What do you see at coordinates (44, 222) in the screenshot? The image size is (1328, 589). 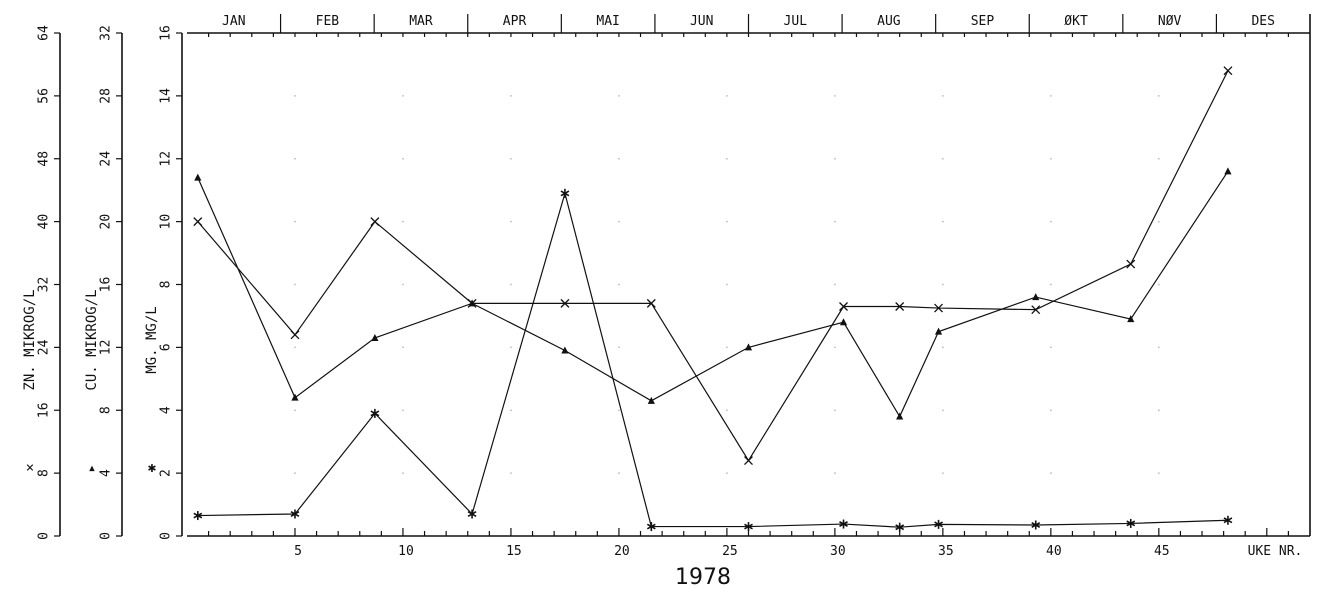 I see `y-tick-label: 40` at bounding box center [44, 222].